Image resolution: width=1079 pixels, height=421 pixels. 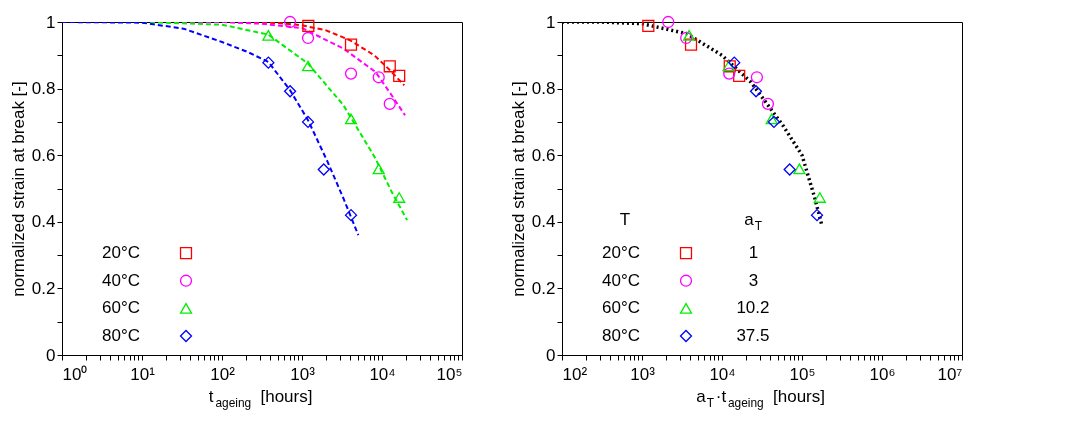 I want to click on legend-title: T, so click(x=625, y=219).